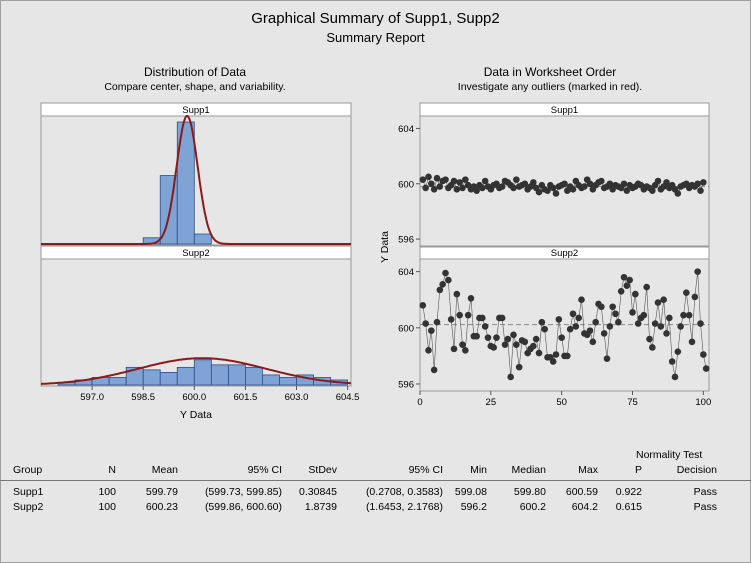  Describe the element at coordinates (246, 397) in the screenshot. I see `x-tick-label: 601.5` at that location.